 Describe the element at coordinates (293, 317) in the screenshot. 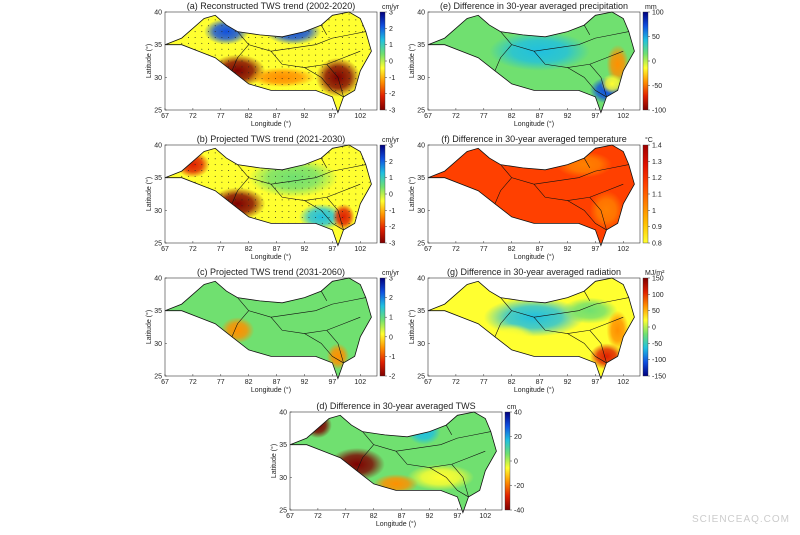

I see `map-anomaly` at that location.